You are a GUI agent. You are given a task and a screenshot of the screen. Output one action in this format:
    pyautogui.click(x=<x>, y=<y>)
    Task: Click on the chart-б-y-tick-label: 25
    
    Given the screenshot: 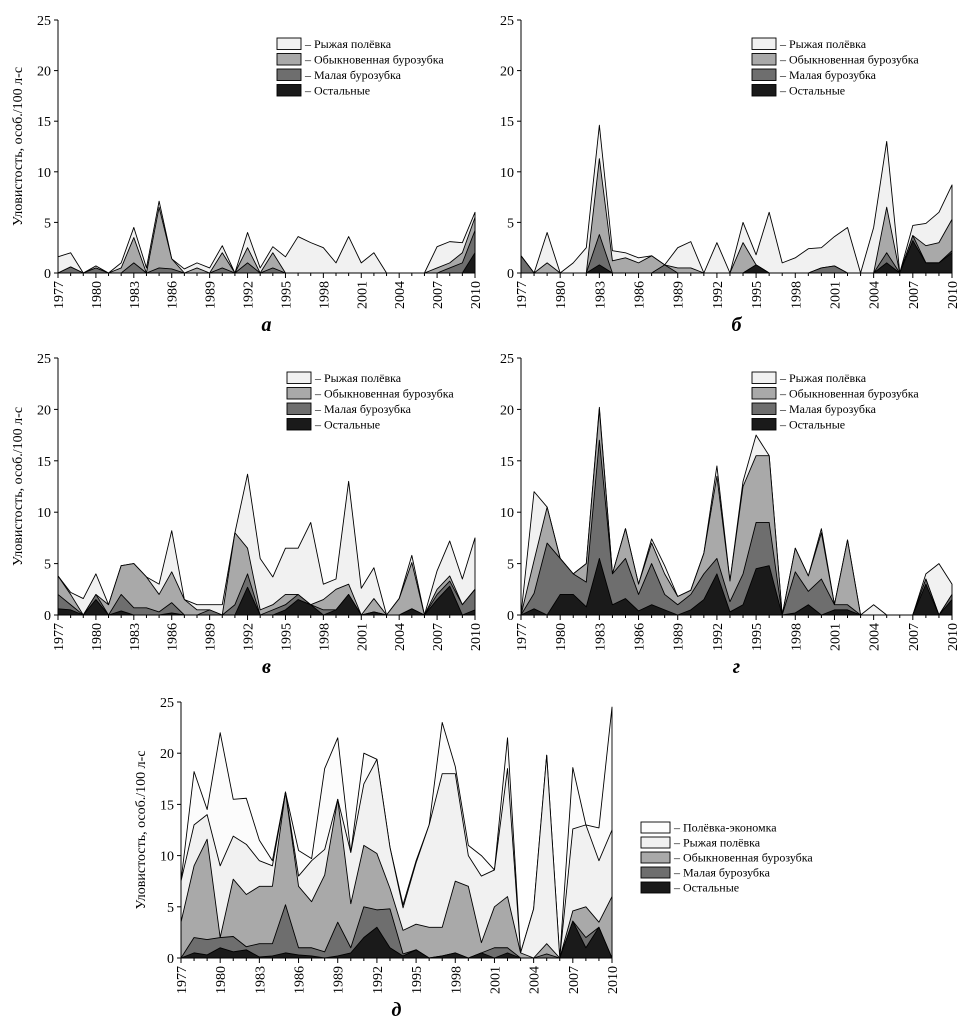 What is the action you would take?
    pyautogui.click(x=507, y=21)
    